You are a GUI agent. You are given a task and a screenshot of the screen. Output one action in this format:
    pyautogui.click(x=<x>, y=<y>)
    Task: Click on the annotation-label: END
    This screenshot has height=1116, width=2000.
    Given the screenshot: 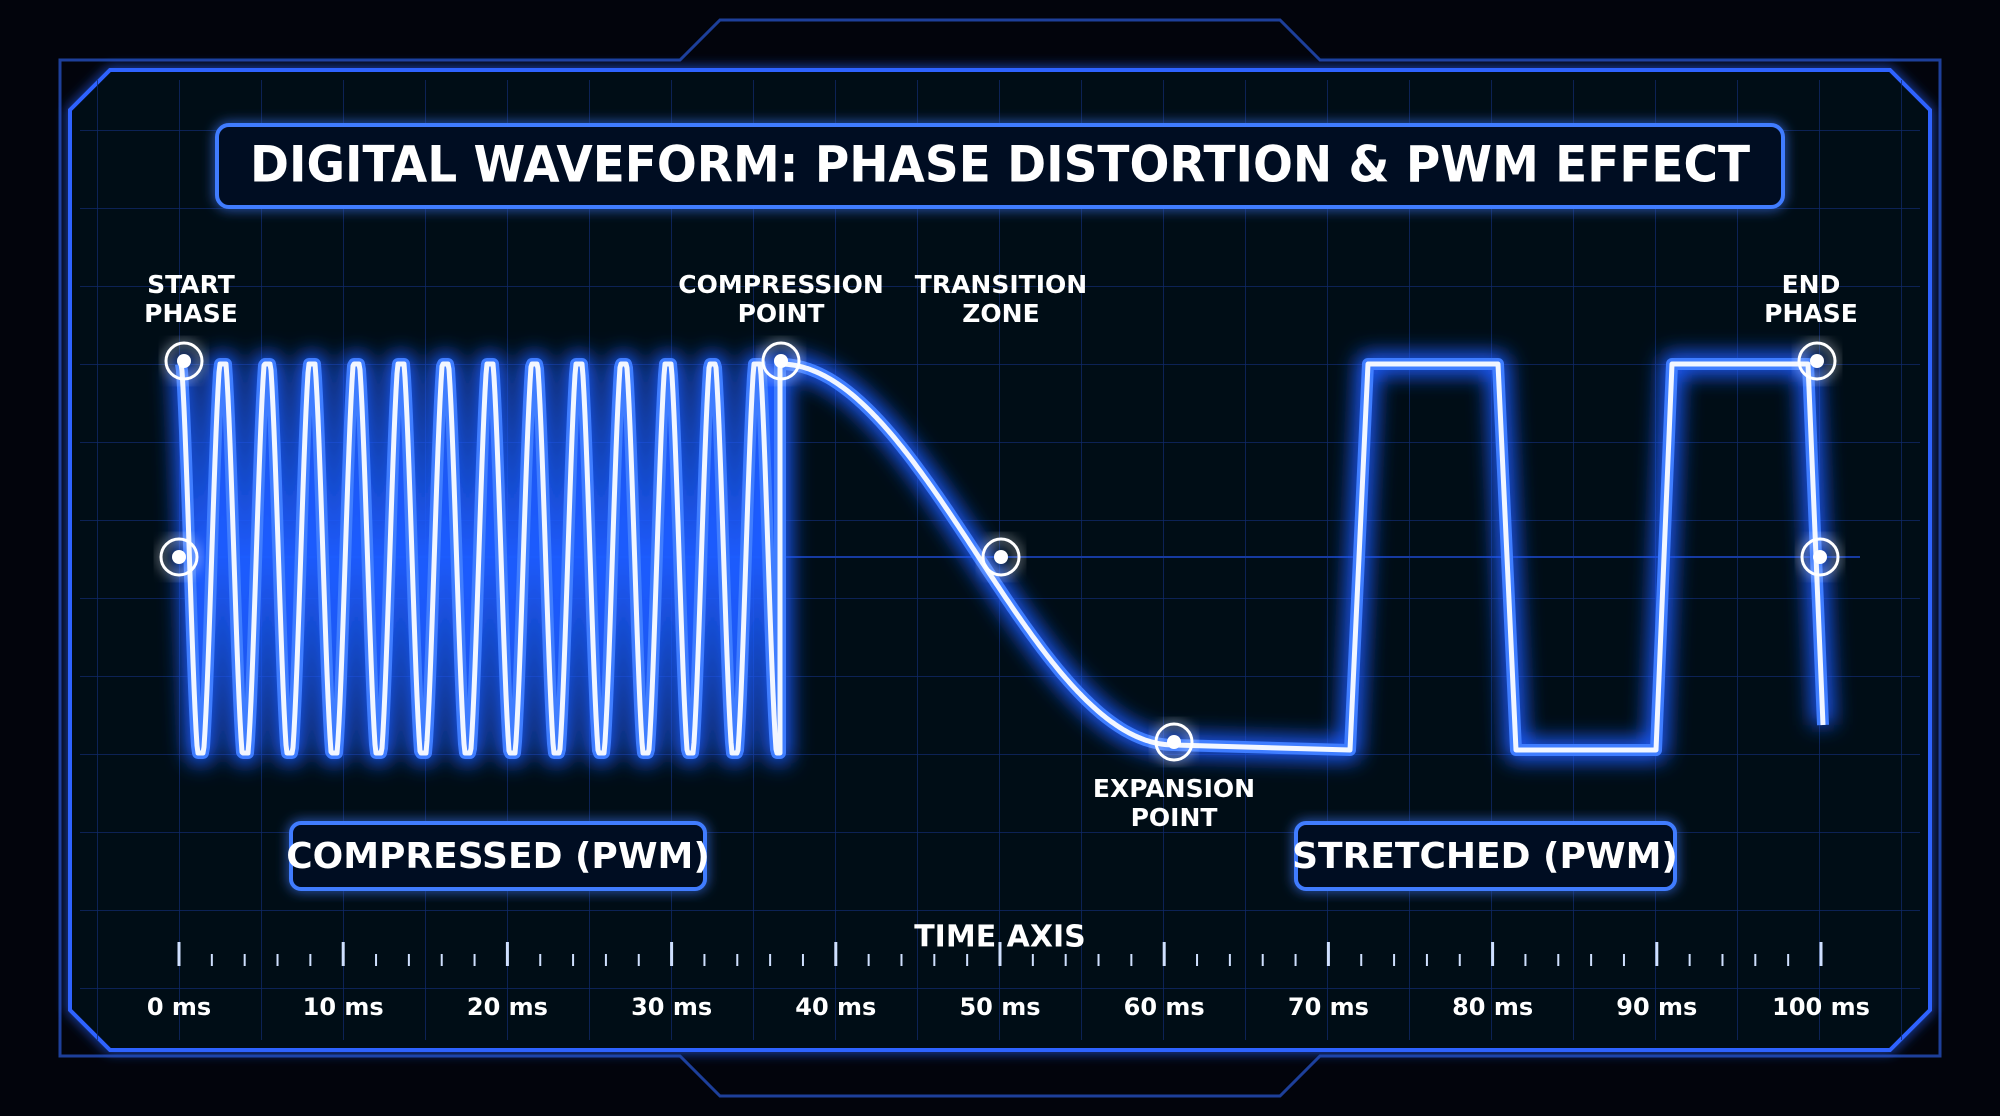 What is the action you would take?
    pyautogui.click(x=1811, y=284)
    